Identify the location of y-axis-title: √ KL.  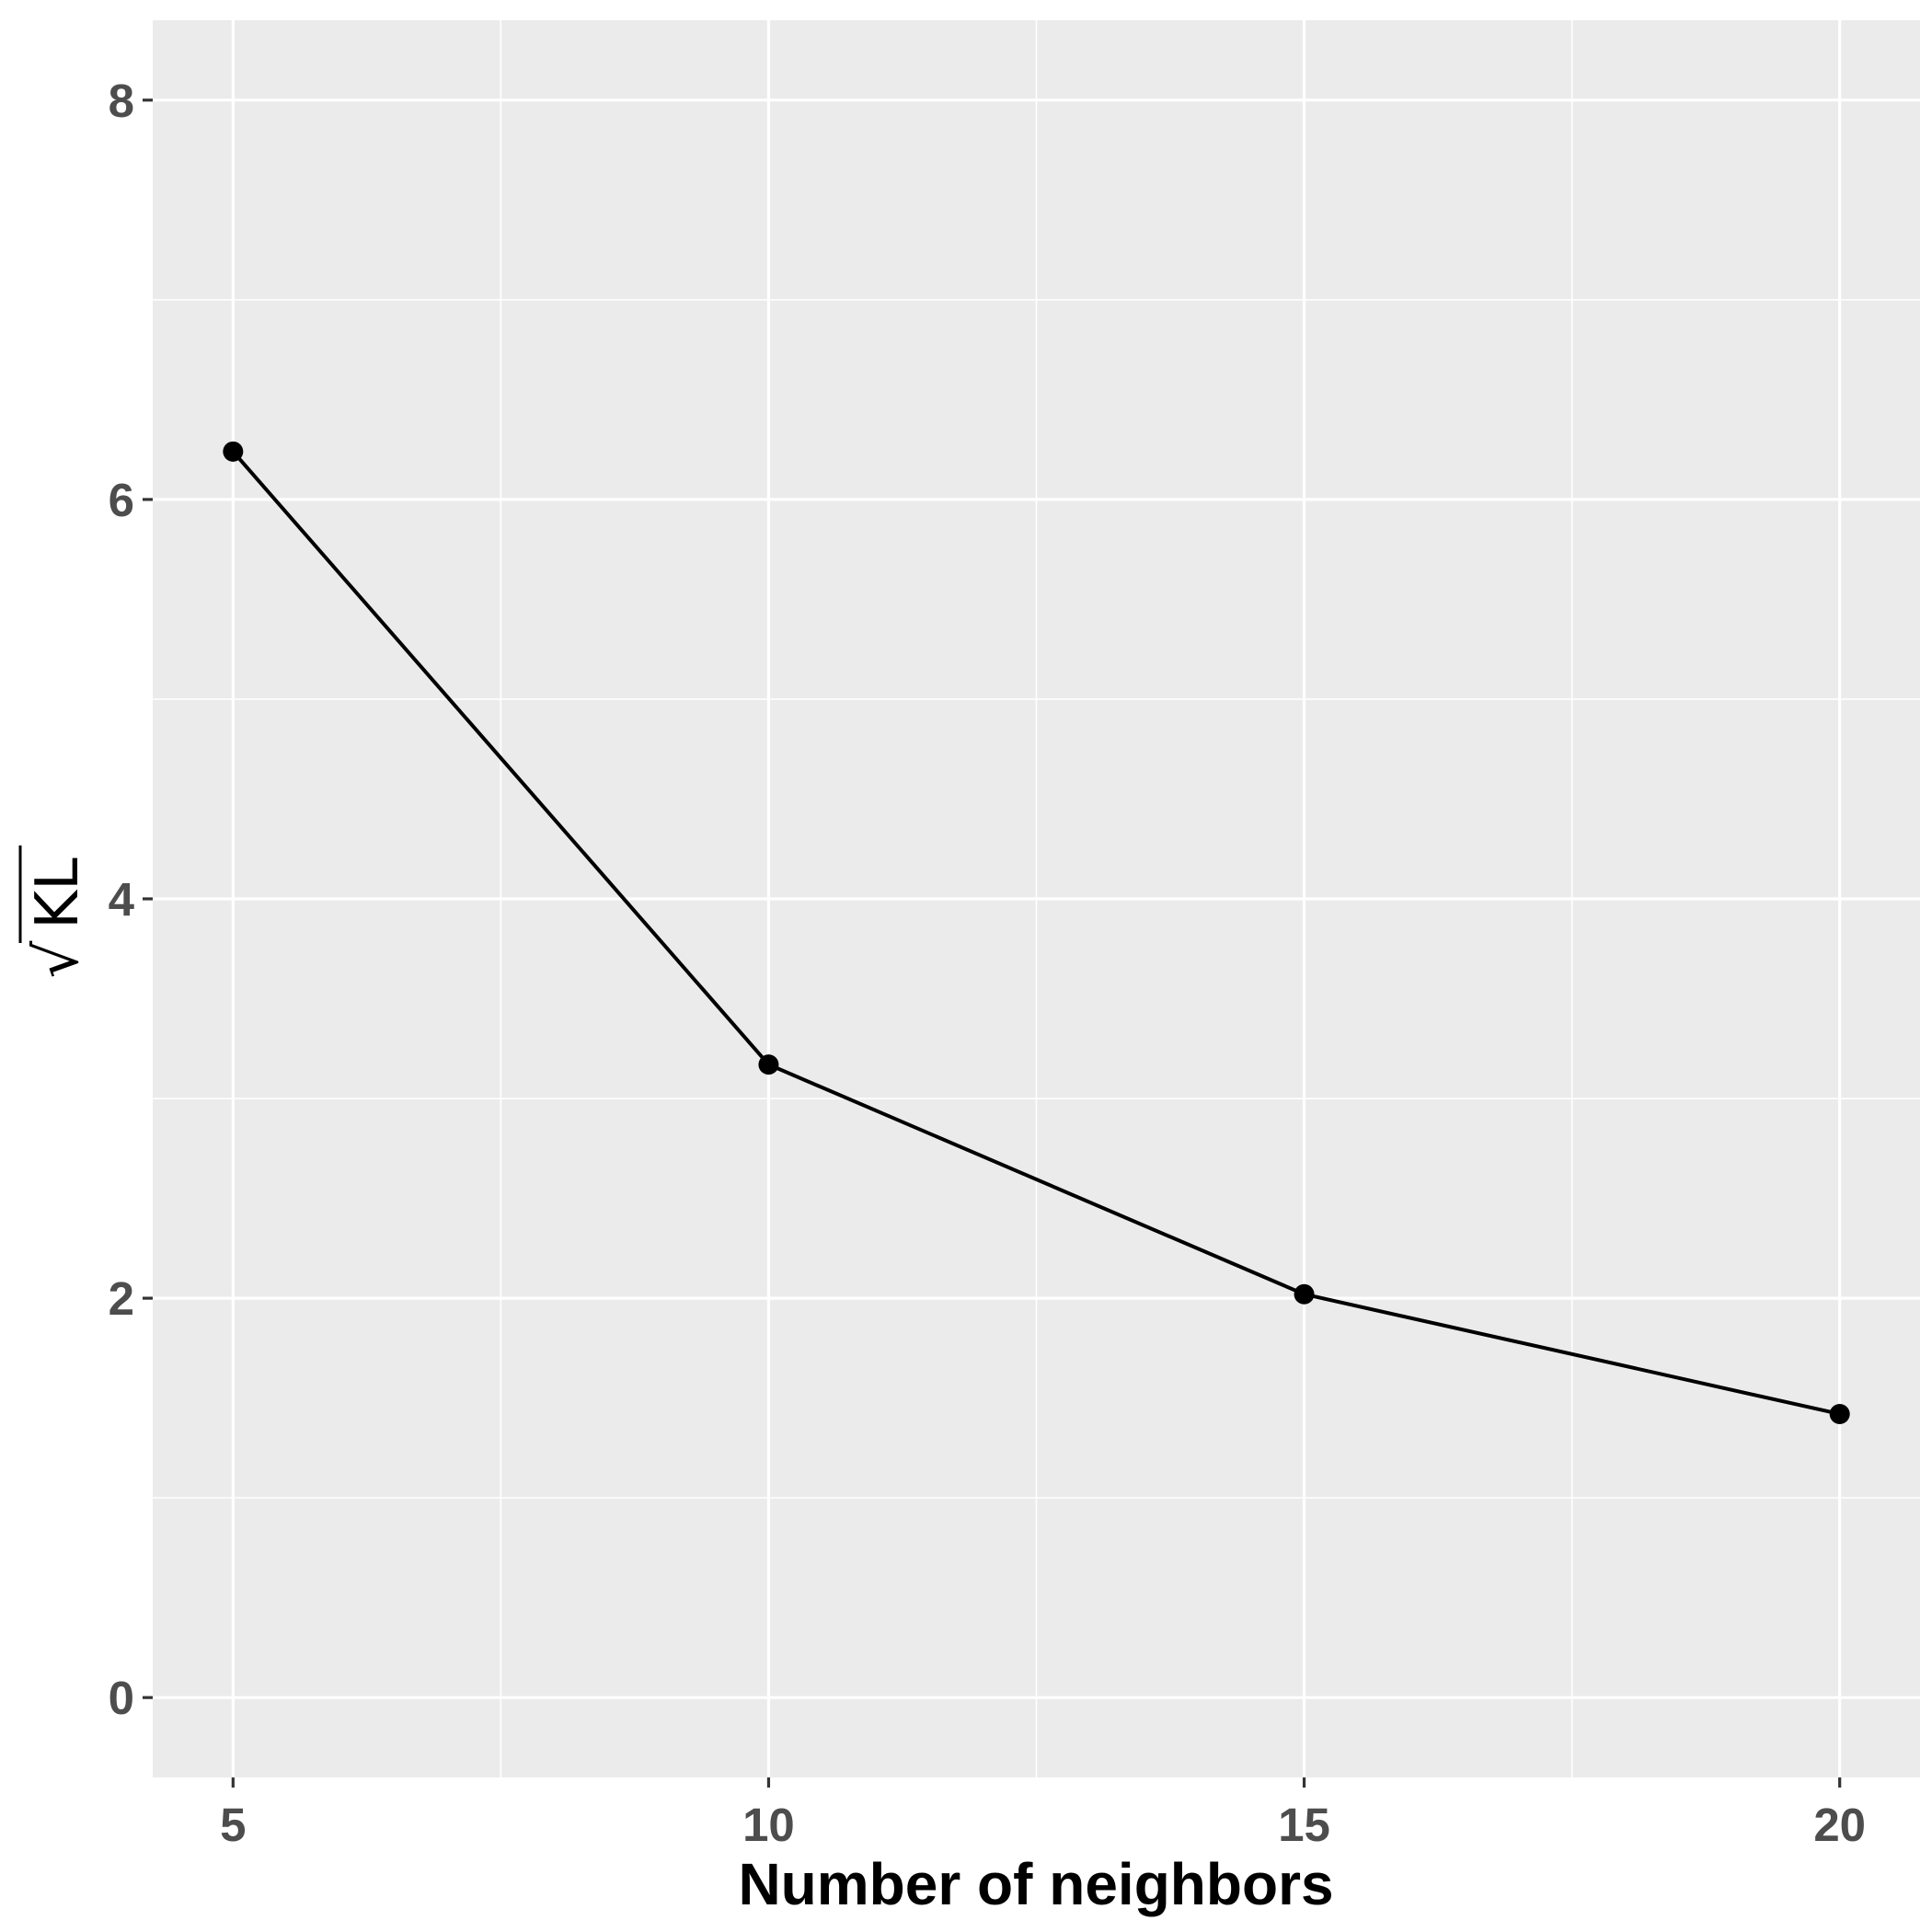
(55, 911).